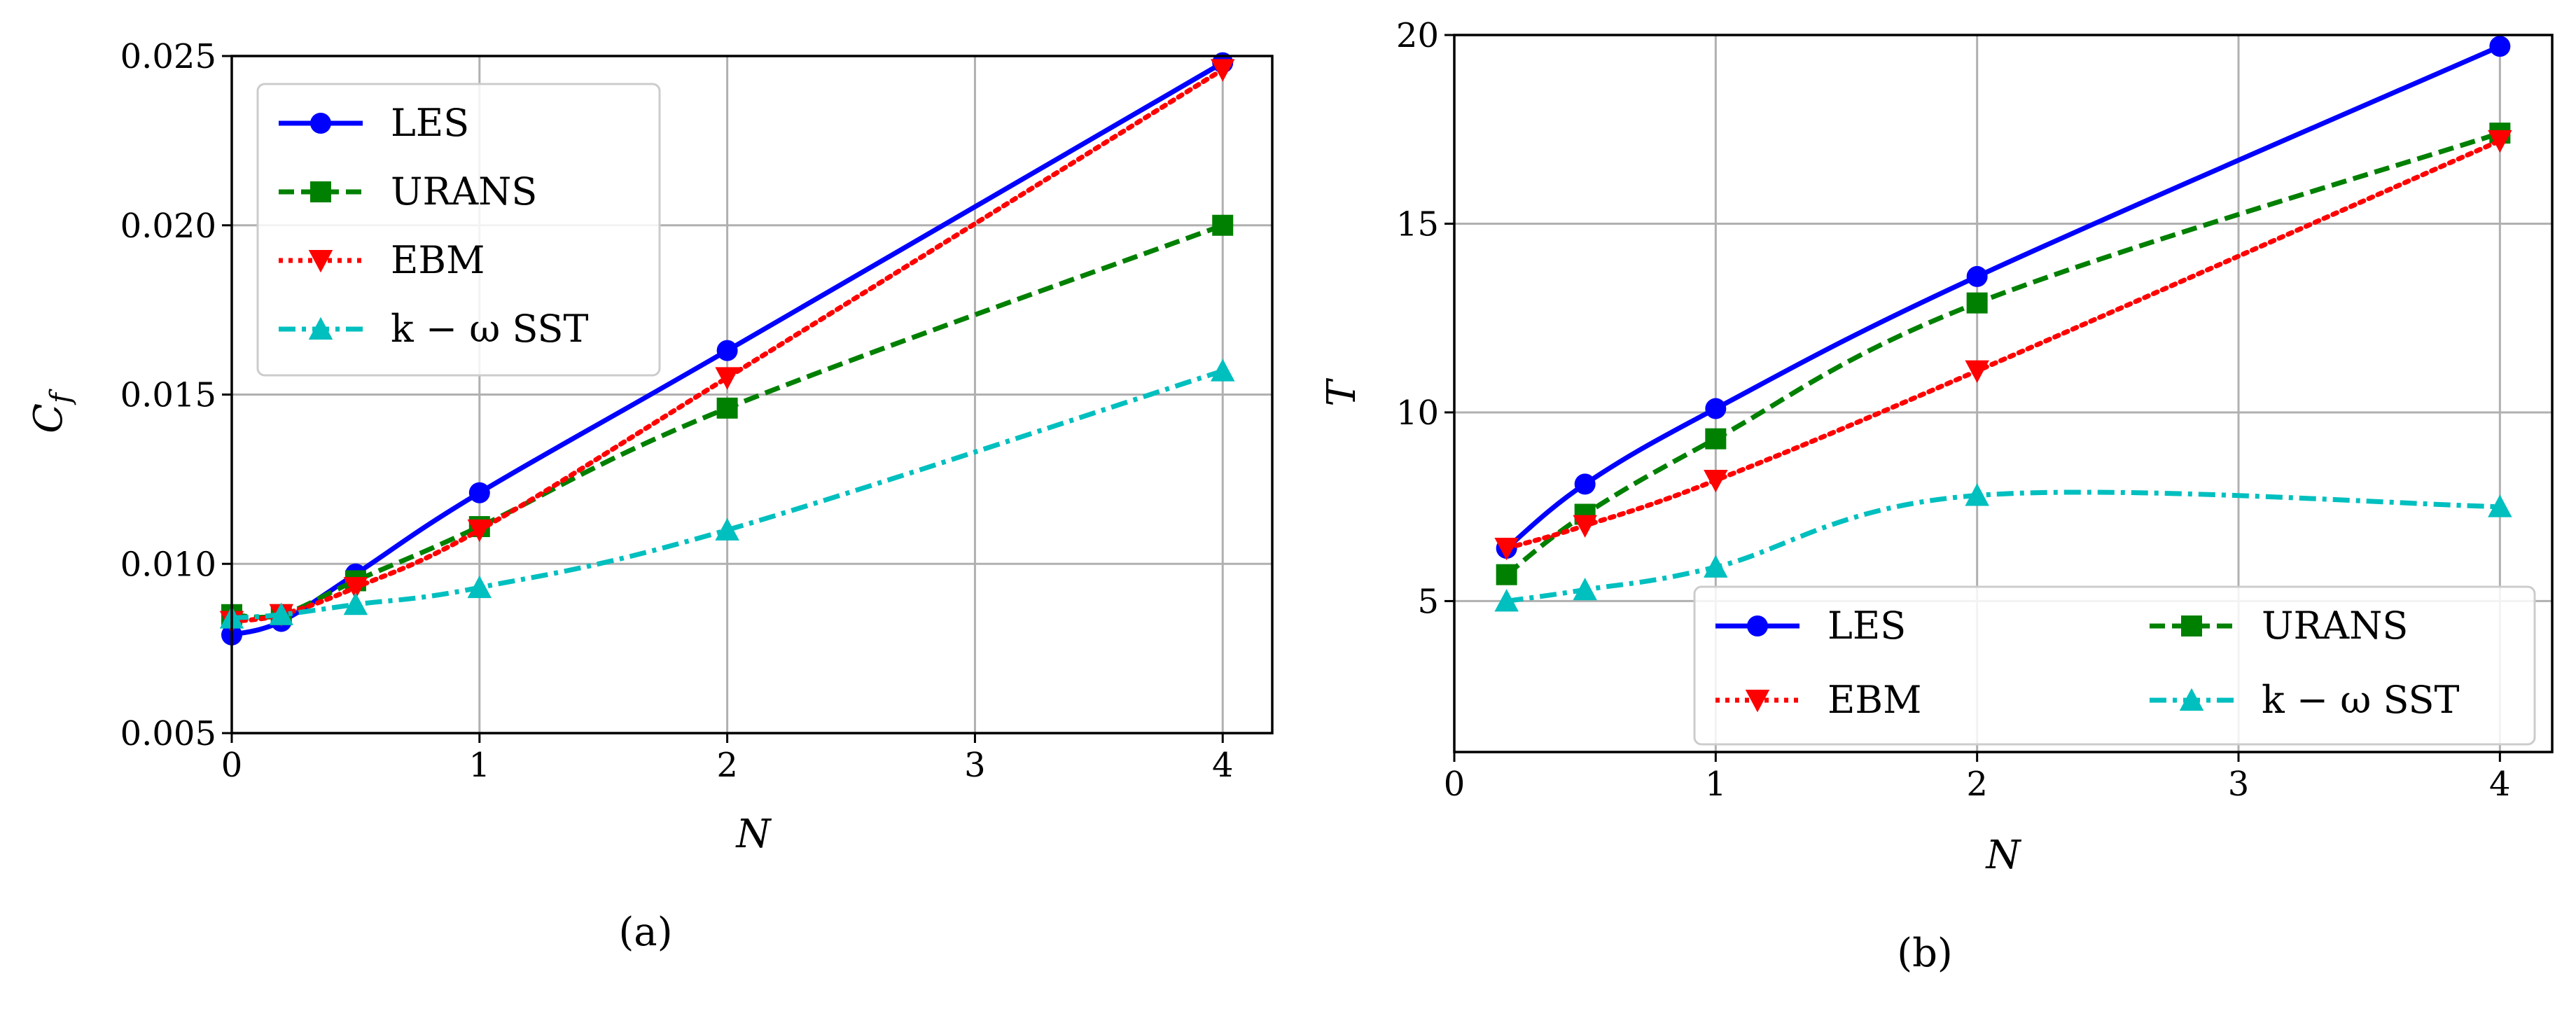 Image resolution: width=2576 pixels, height=1009 pixels. What do you see at coordinates (2003, 856) in the screenshot?
I see `panel-b-x-axis-label: N` at bounding box center [2003, 856].